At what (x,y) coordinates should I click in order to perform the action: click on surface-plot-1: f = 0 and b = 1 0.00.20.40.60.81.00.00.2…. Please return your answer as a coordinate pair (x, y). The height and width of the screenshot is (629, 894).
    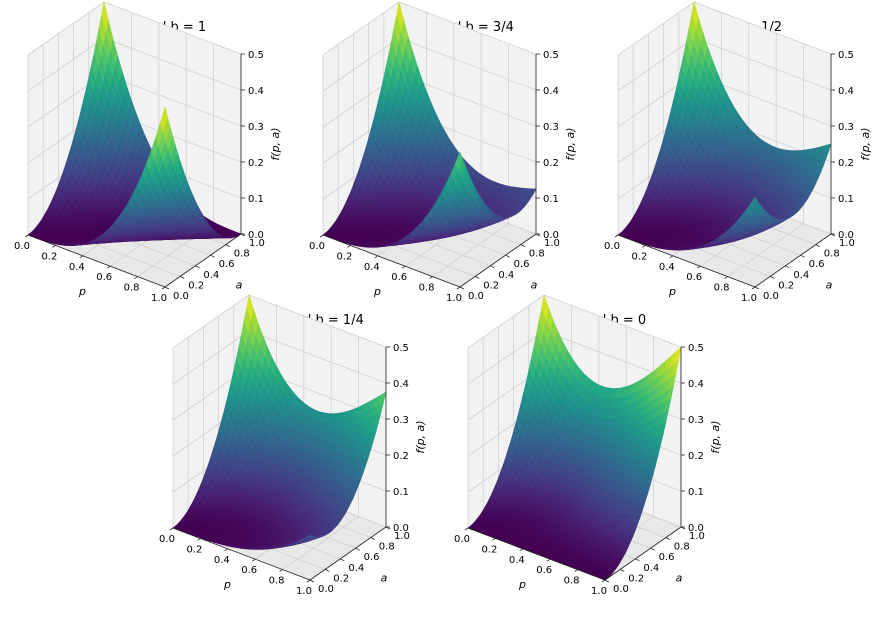
    Looking at the image, I should click on (156, 154).